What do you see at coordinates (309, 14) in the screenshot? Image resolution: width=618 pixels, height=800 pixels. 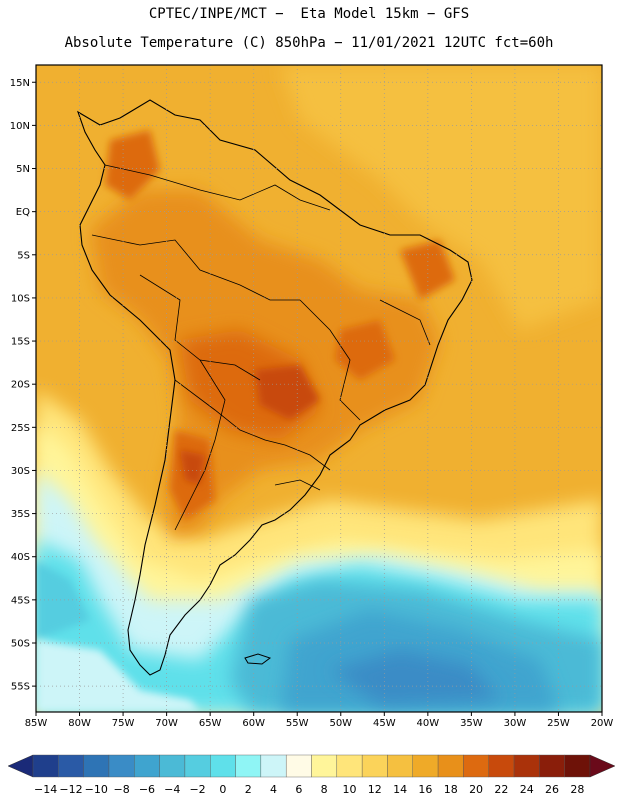 I see `map-title-line1: CPTEC/INPE/MCT − Eta Model 15km − GFS` at bounding box center [309, 14].